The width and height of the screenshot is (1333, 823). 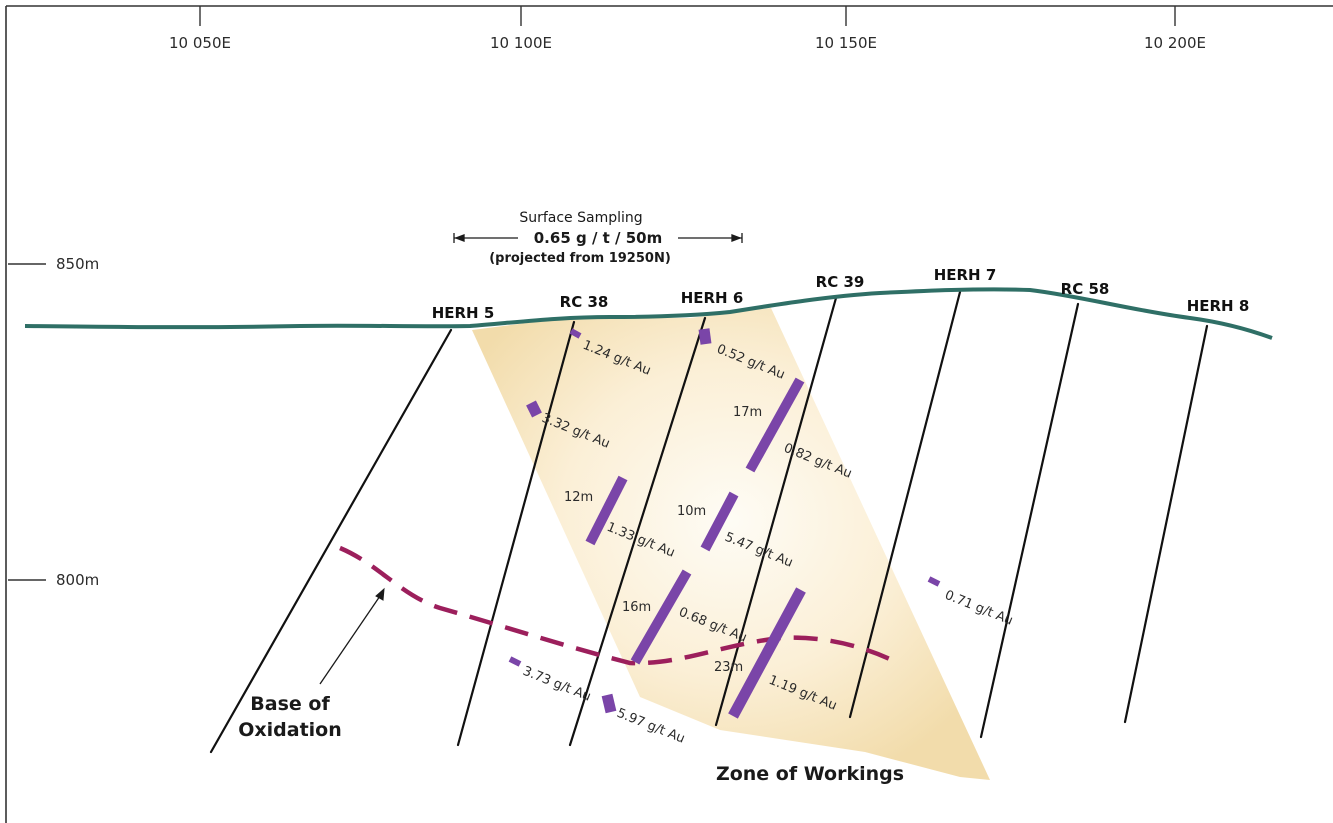 What do you see at coordinates (77, 264) in the screenshot?
I see `elevation-label: 850m` at bounding box center [77, 264].